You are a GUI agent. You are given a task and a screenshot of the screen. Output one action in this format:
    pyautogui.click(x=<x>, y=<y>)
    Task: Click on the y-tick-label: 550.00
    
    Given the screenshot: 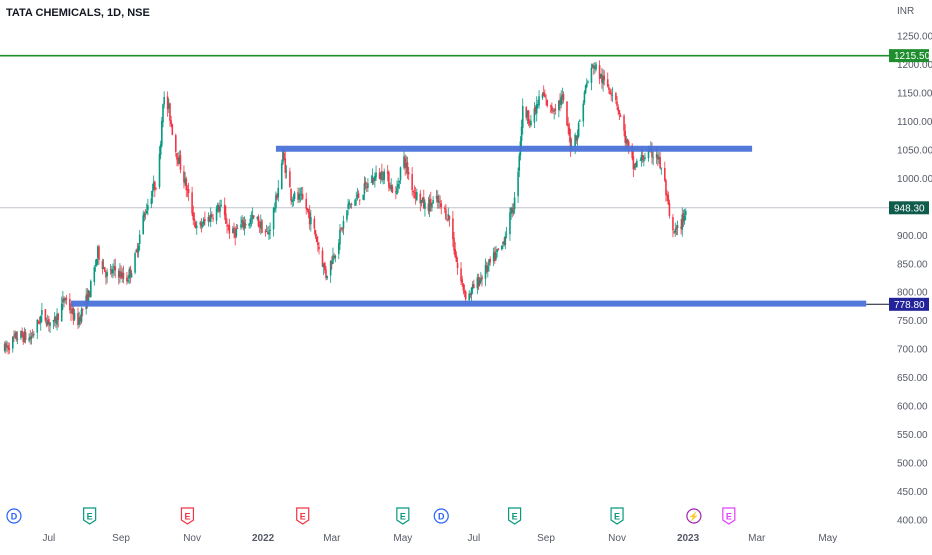 What is the action you would take?
    pyautogui.click(x=912, y=435)
    